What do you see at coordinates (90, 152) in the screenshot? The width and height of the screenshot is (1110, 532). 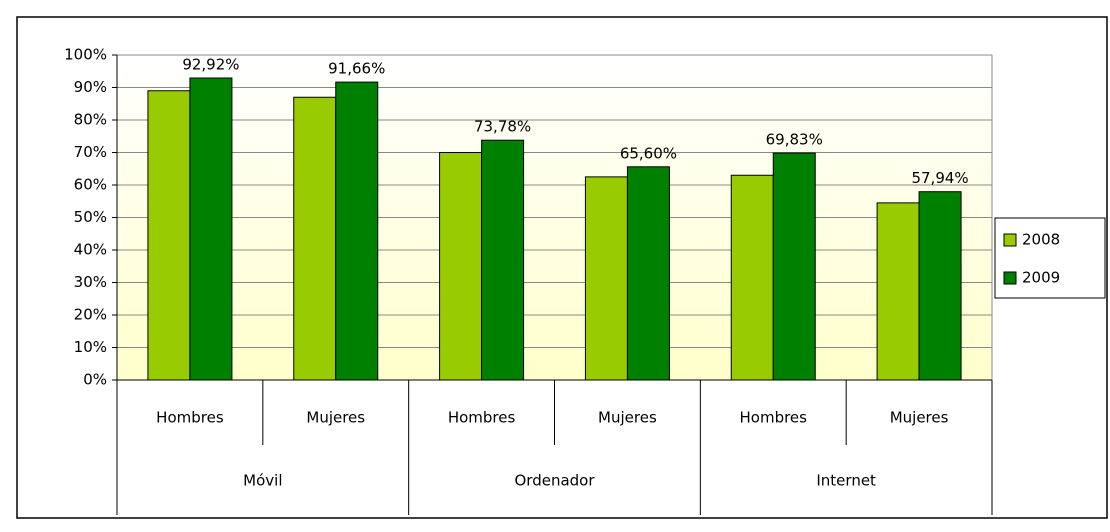 I see `y-tick-label: 70%` at bounding box center [90, 152].